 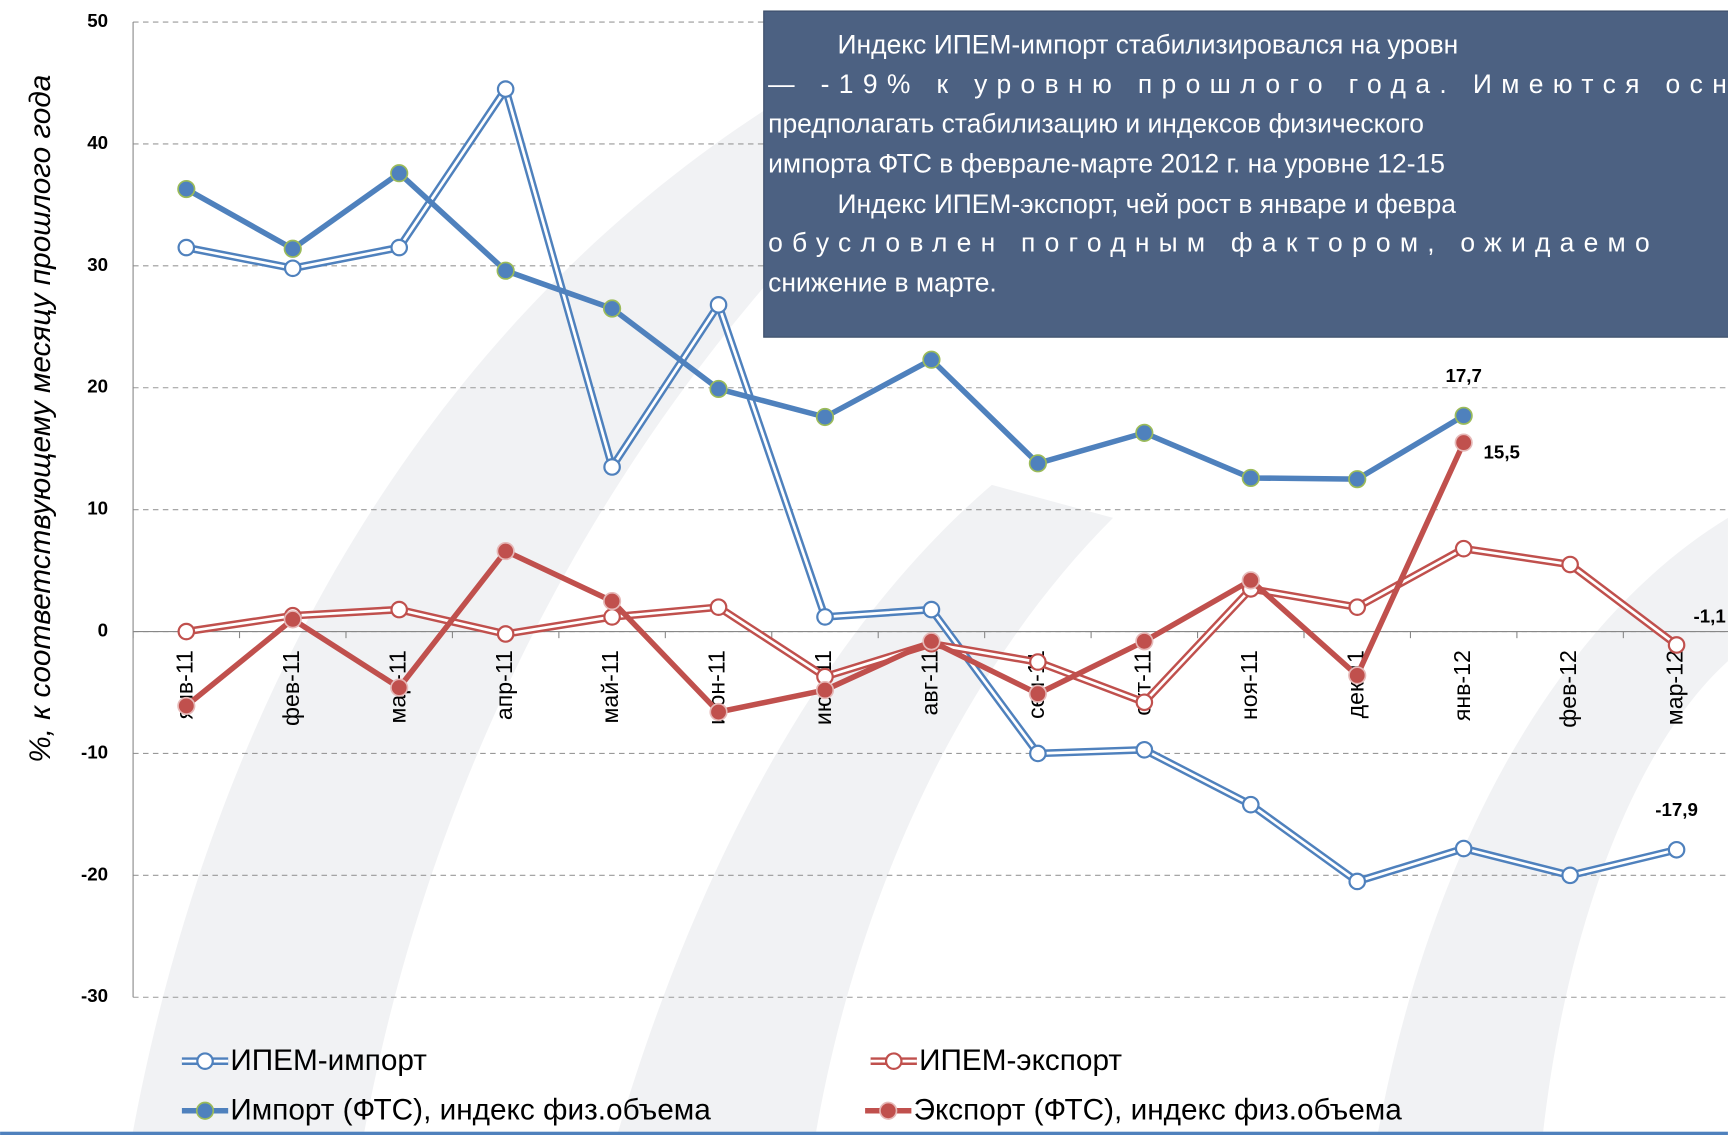 What do you see at coordinates (470, 1110) in the screenshot?
I see `legend-label: Импорт (ФТС), индекс физ.объема` at bounding box center [470, 1110].